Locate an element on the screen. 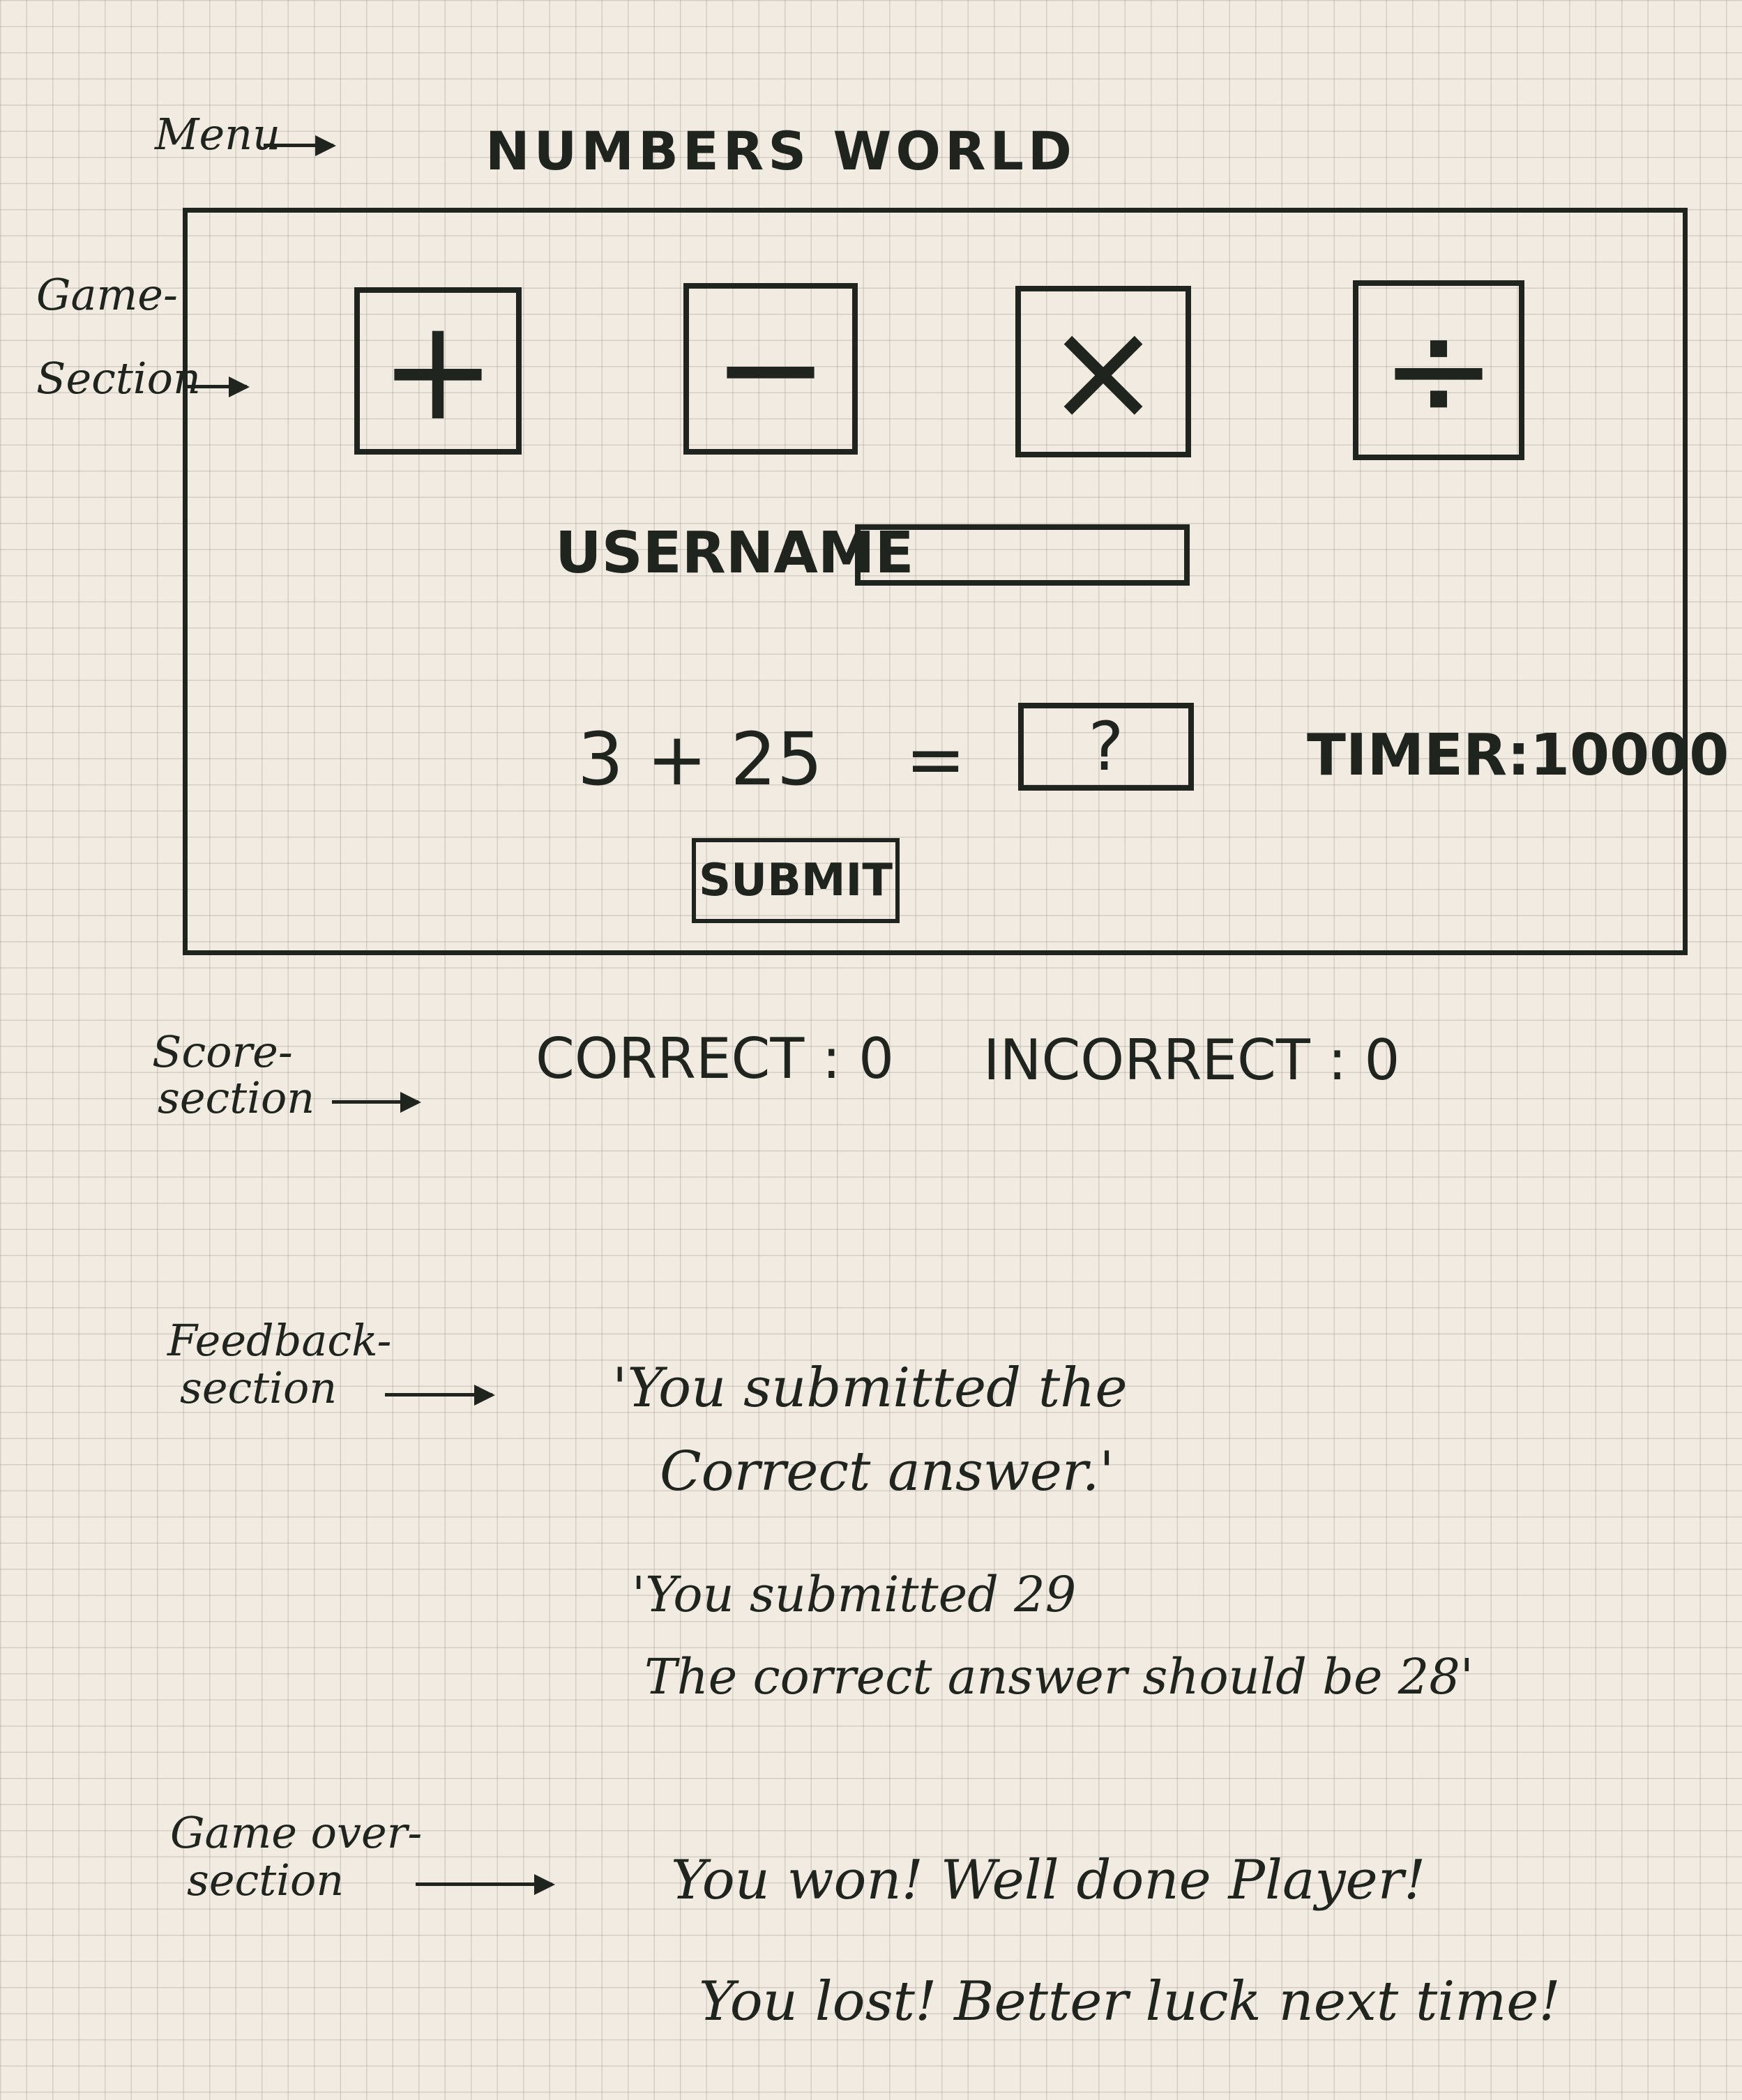  correct-value: 0 is located at coordinates (876, 1059).